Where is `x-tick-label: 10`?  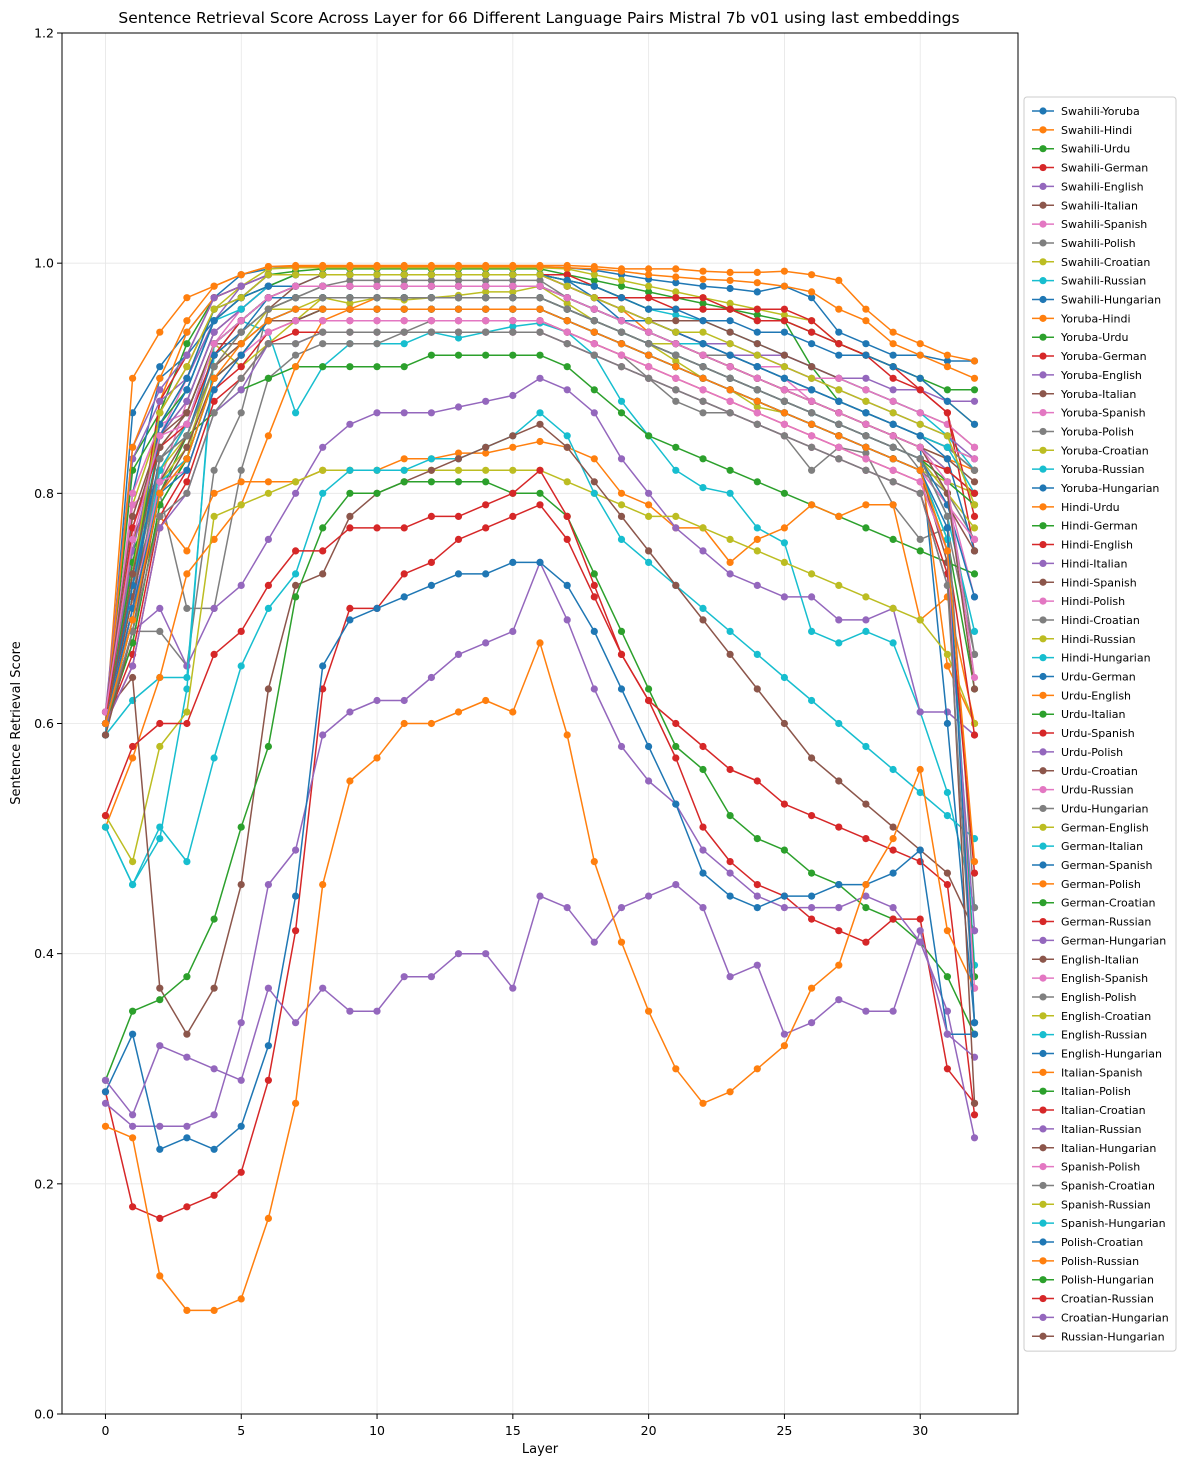
x-tick-label: 10 is located at coordinates (377, 1430).